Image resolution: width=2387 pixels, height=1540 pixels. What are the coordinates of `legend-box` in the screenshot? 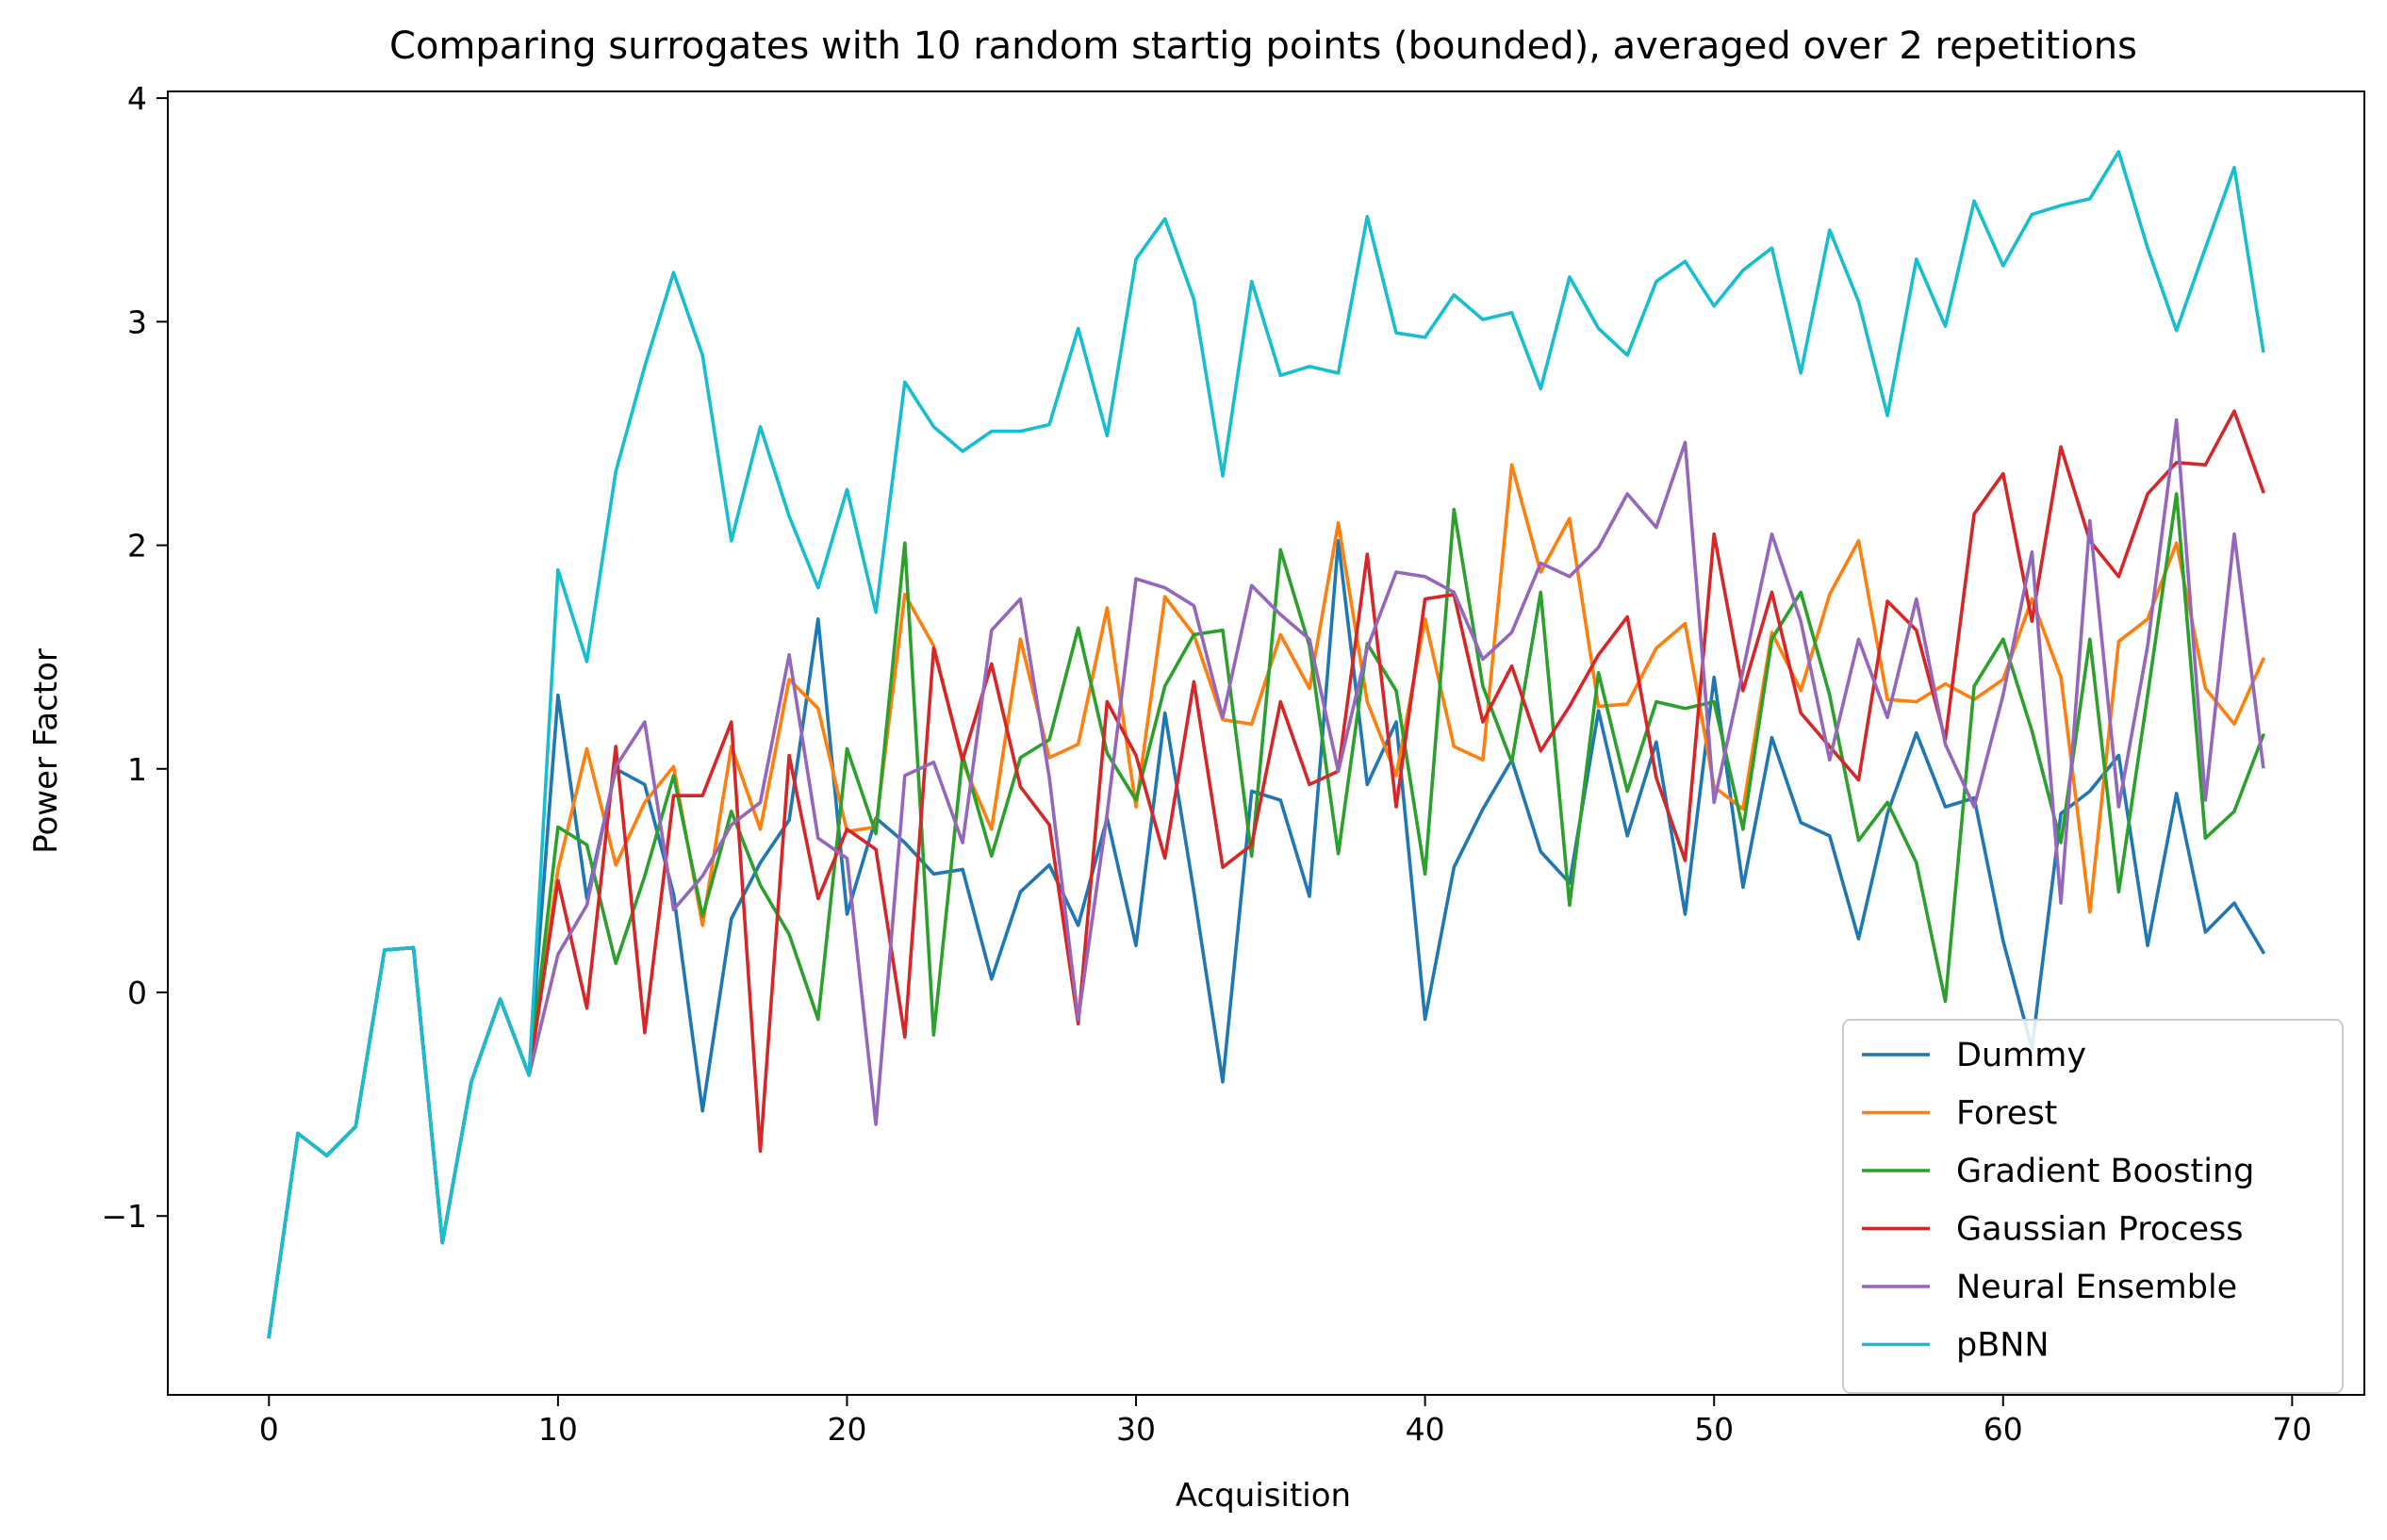 It's located at (2093, 1206).